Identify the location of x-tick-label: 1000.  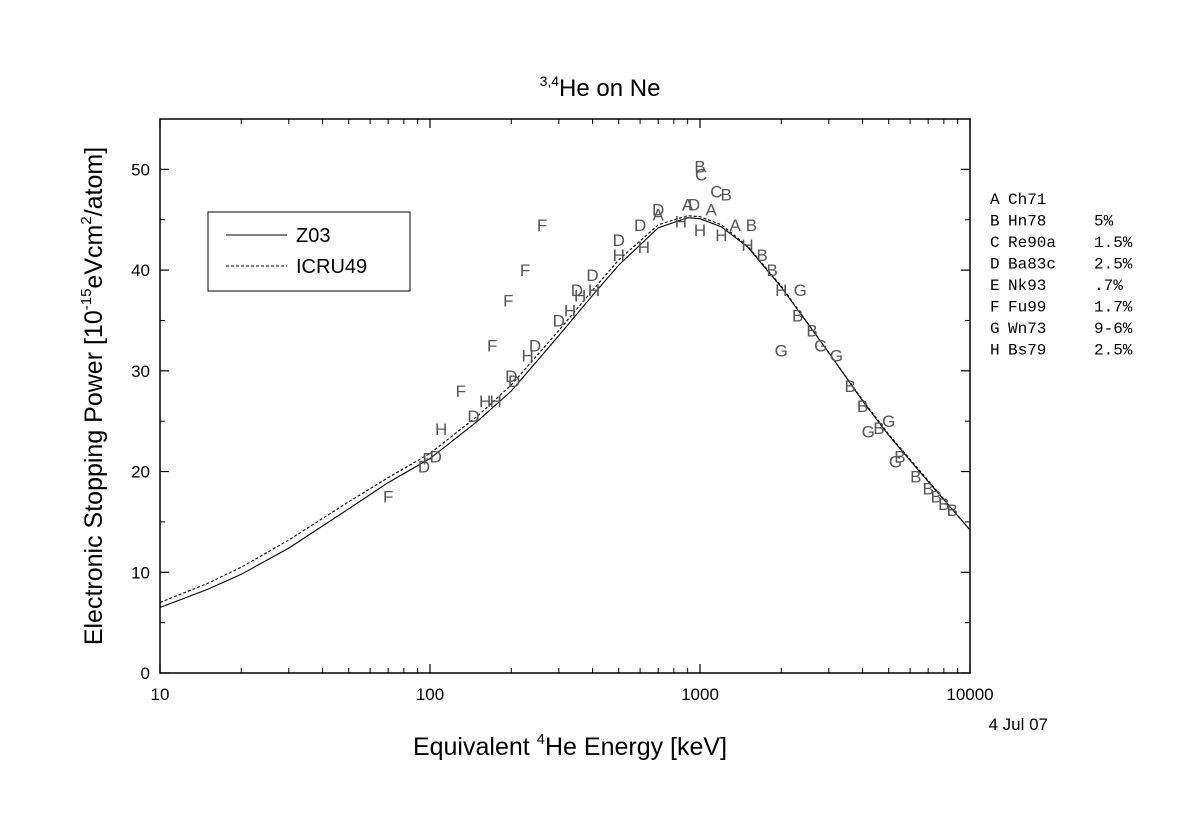
(700, 694).